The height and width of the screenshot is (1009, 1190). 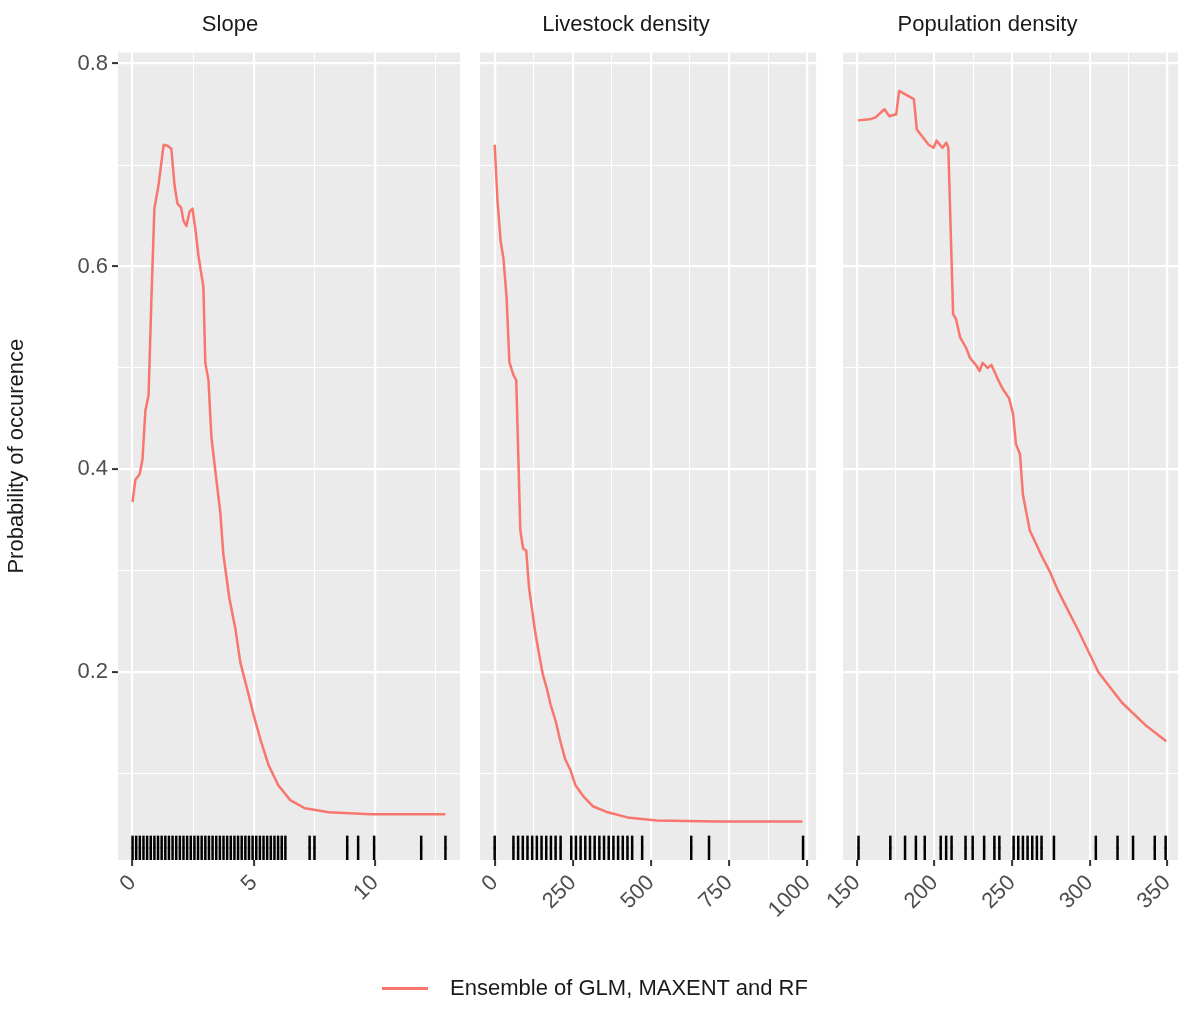 What do you see at coordinates (230, 24) in the screenshot?
I see `chart-title: Slope` at bounding box center [230, 24].